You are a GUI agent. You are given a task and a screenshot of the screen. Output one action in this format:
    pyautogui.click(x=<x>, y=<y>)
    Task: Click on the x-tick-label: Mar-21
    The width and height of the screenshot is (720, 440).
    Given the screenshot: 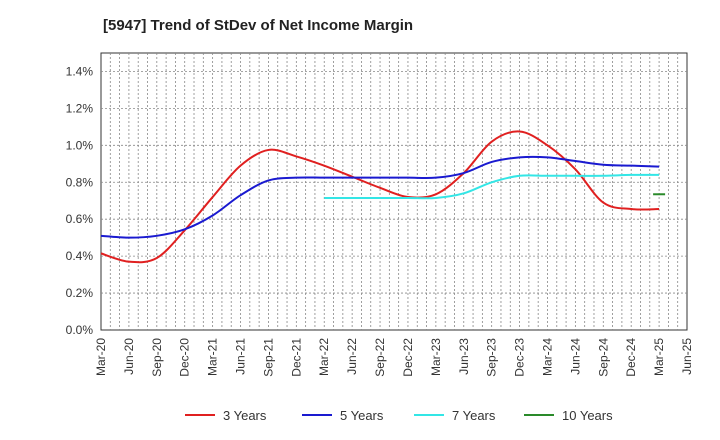 What is the action you would take?
    pyautogui.click(x=213, y=357)
    